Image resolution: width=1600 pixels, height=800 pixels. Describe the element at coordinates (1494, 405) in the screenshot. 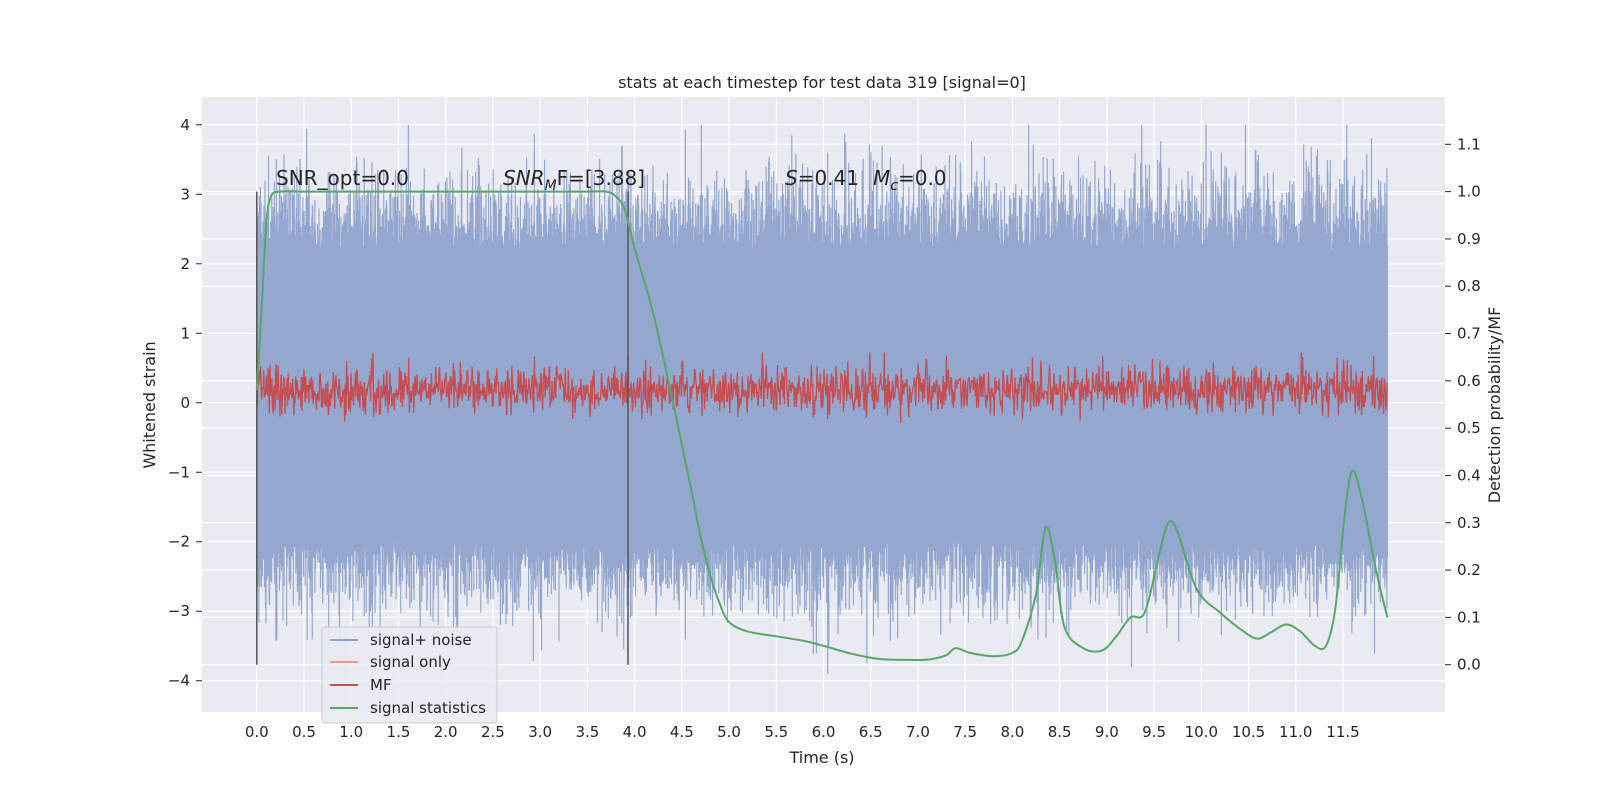

I see `y2-axis-label: Detection probability/MF` at that location.